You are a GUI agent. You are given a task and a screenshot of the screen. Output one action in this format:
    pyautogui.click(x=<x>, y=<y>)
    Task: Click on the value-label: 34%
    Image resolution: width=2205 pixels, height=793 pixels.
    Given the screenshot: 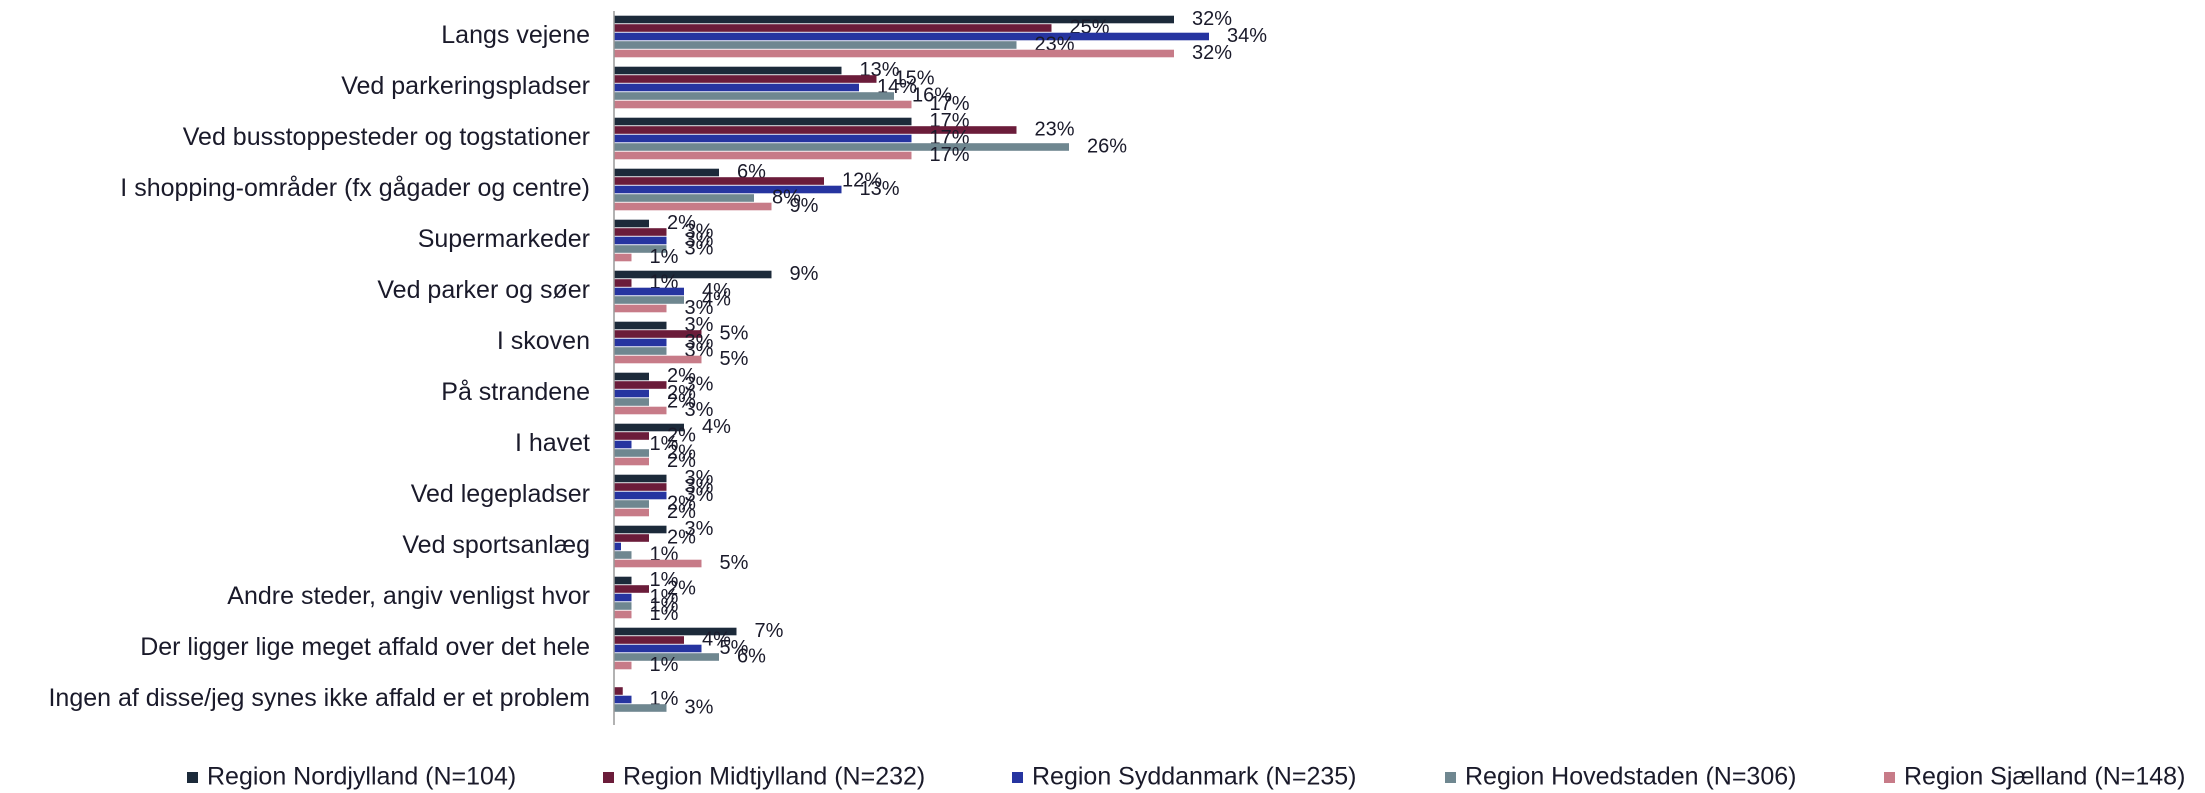 What is the action you would take?
    pyautogui.click(x=1247, y=36)
    